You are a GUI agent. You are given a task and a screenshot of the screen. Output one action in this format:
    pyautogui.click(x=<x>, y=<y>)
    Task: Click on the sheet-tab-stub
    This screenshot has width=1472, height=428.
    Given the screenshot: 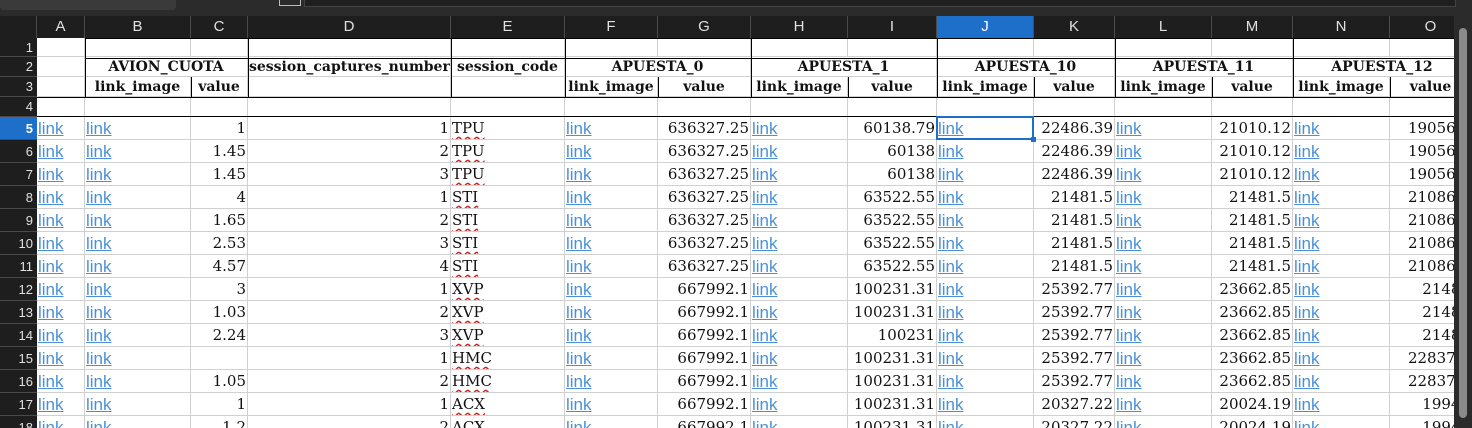 What is the action you would take?
    pyautogui.click(x=88, y=5)
    